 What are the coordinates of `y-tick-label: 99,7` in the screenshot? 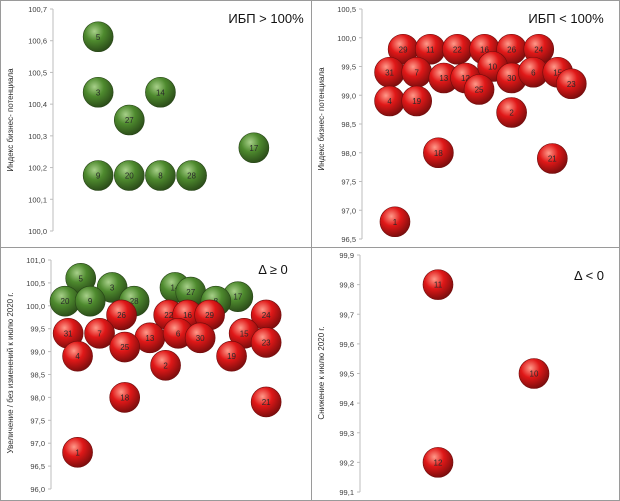 It's located at (346, 314).